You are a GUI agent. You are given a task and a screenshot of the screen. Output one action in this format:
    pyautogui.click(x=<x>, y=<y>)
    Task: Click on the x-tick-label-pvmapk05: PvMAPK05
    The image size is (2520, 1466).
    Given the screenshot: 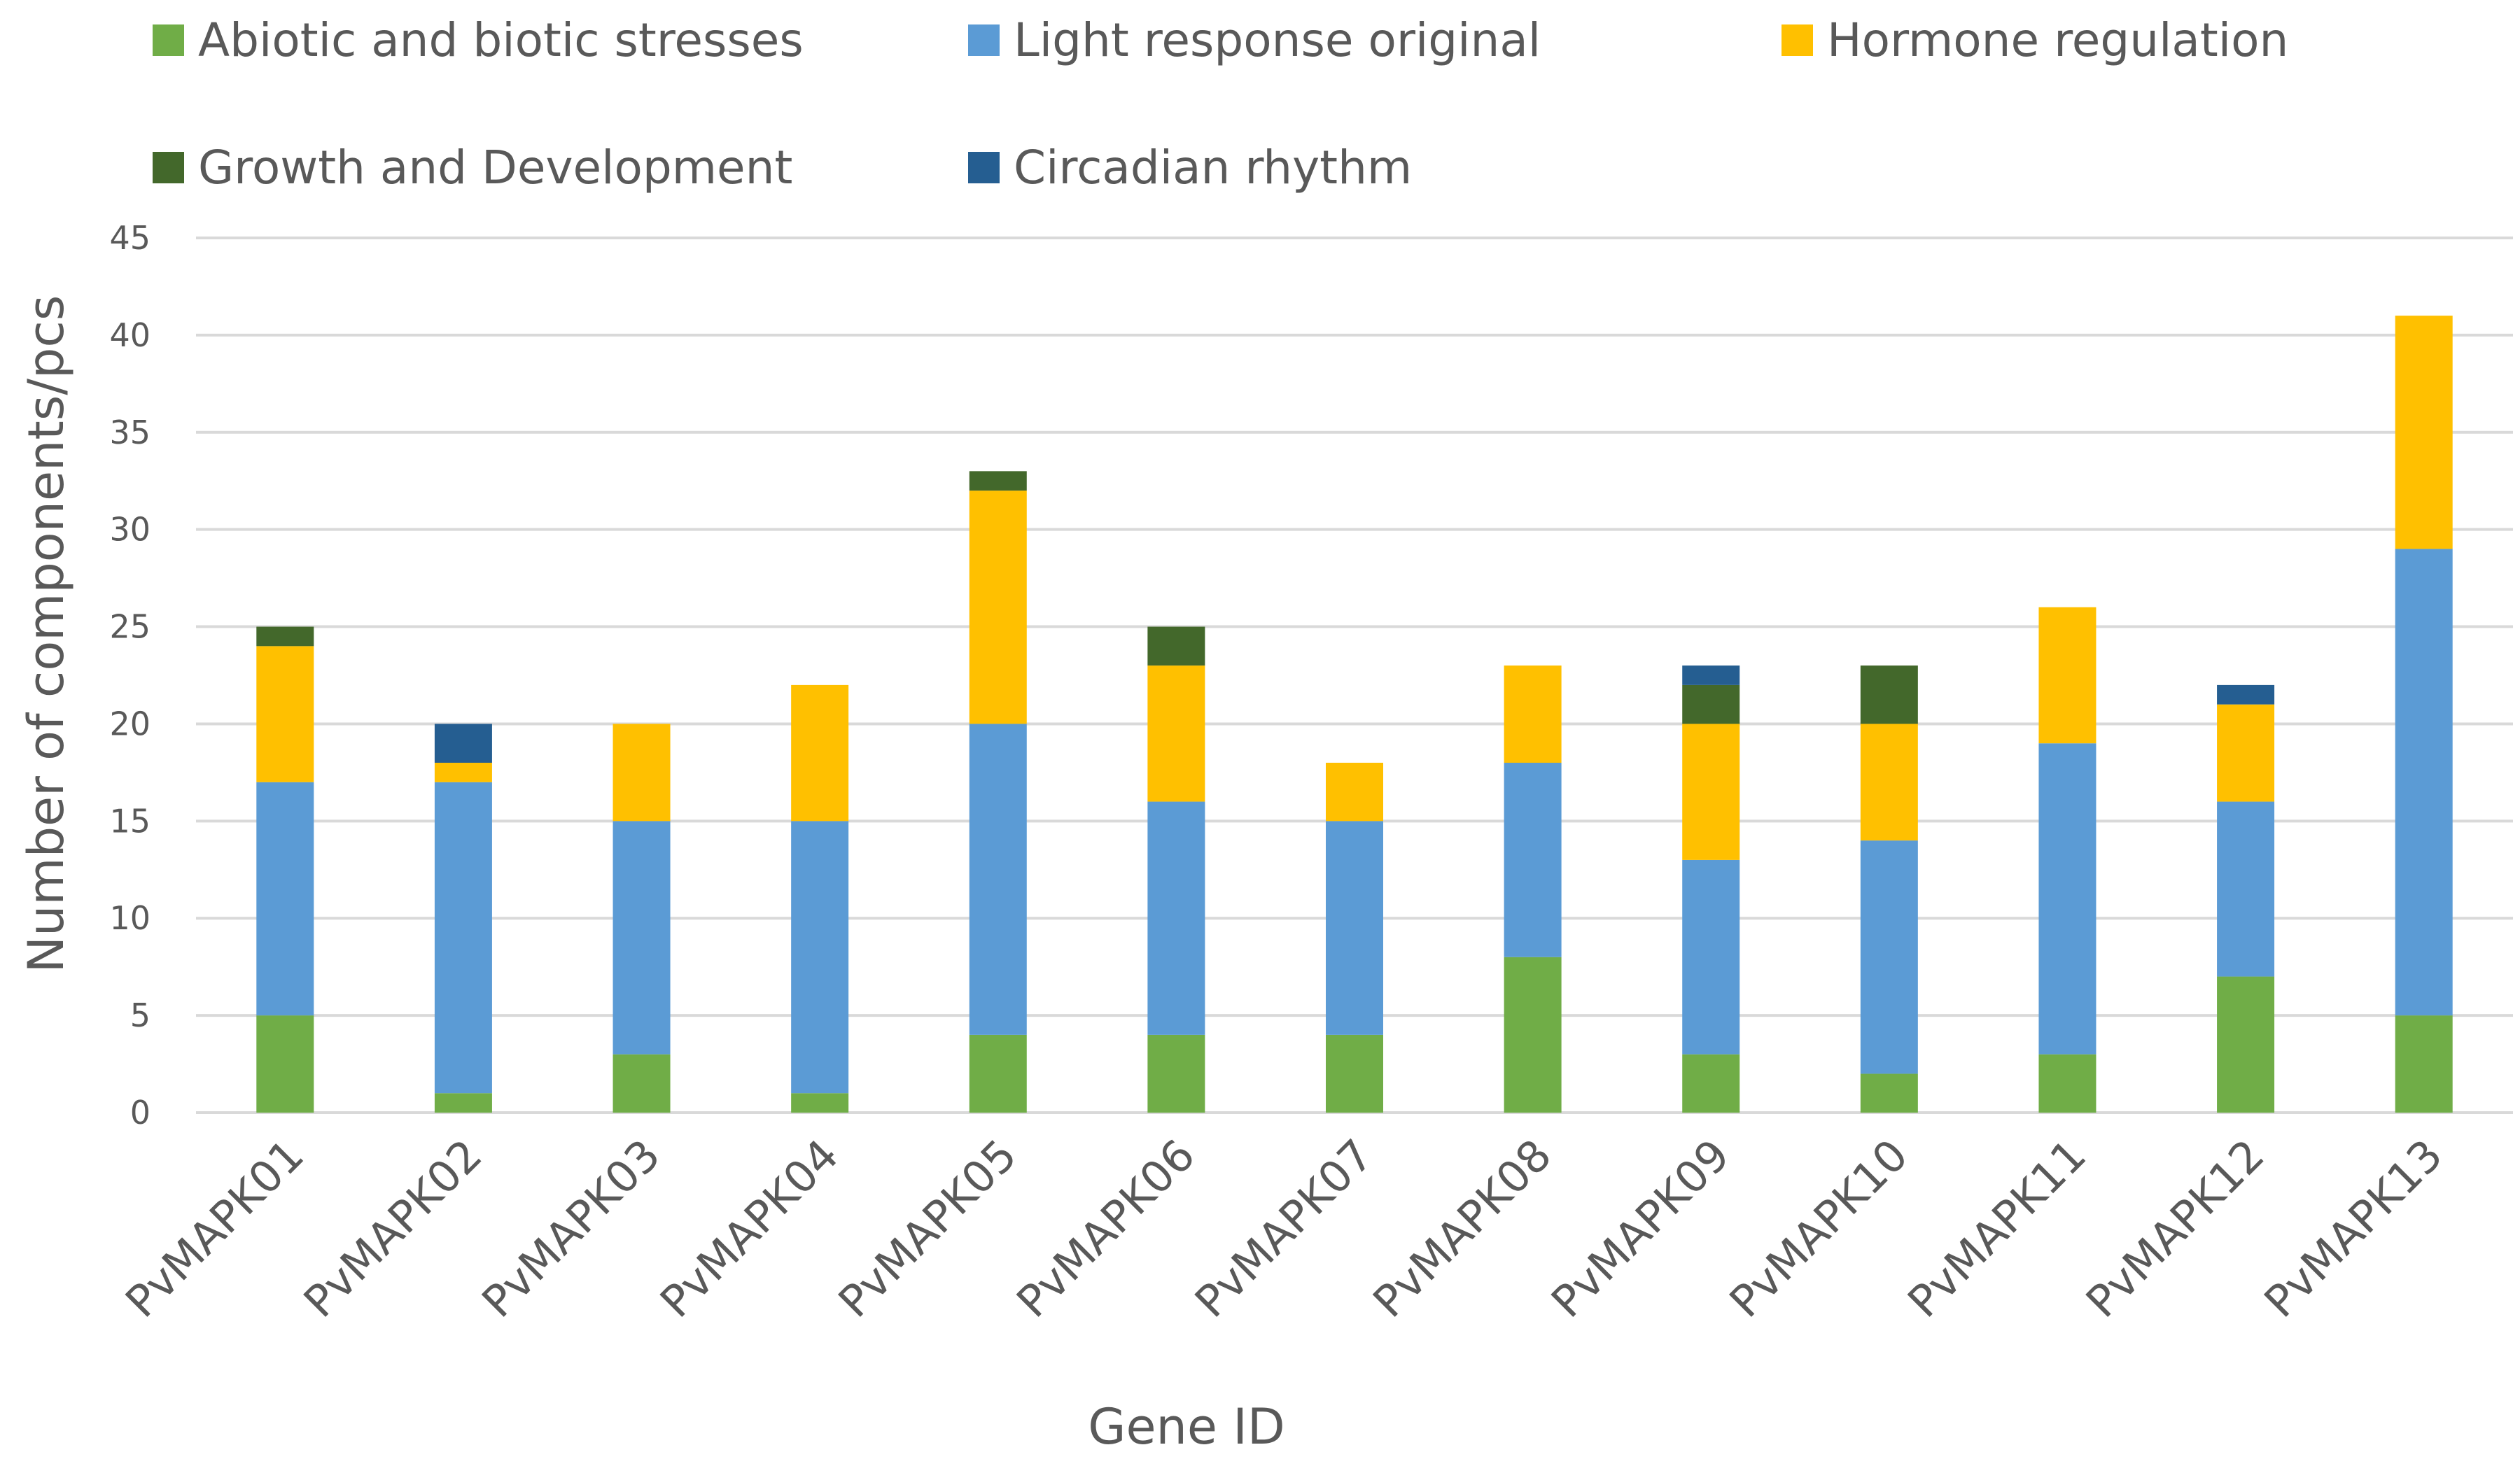 What is the action you would take?
    pyautogui.click(x=928, y=1228)
    